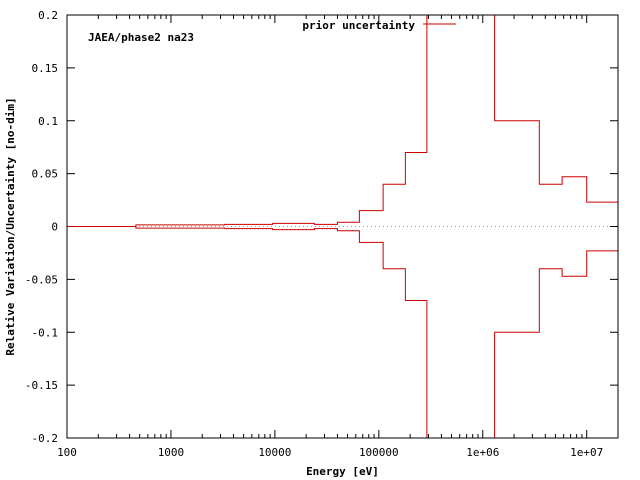  I want to click on x-tick-label: 10000, so click(274, 452).